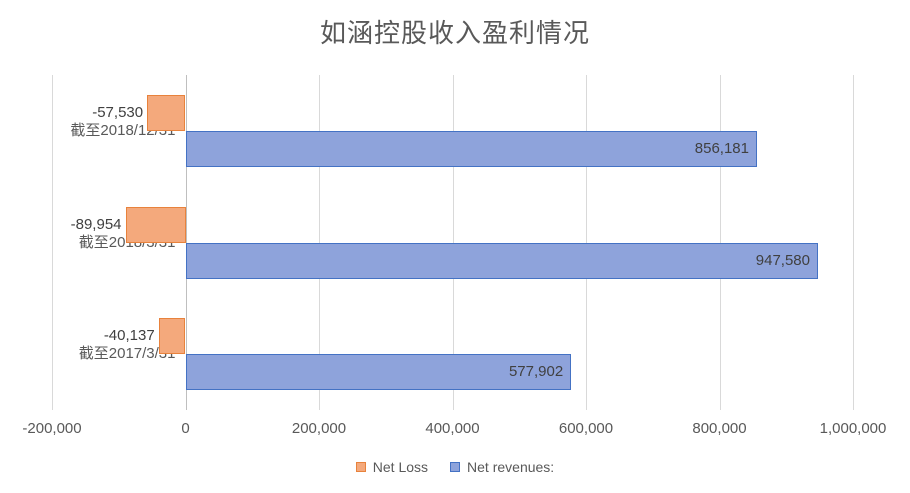 Image resolution: width=910 pixels, height=493 pixels. Describe the element at coordinates (52, 428) in the screenshot. I see `x-axis-tick-label: -200,000` at that location.